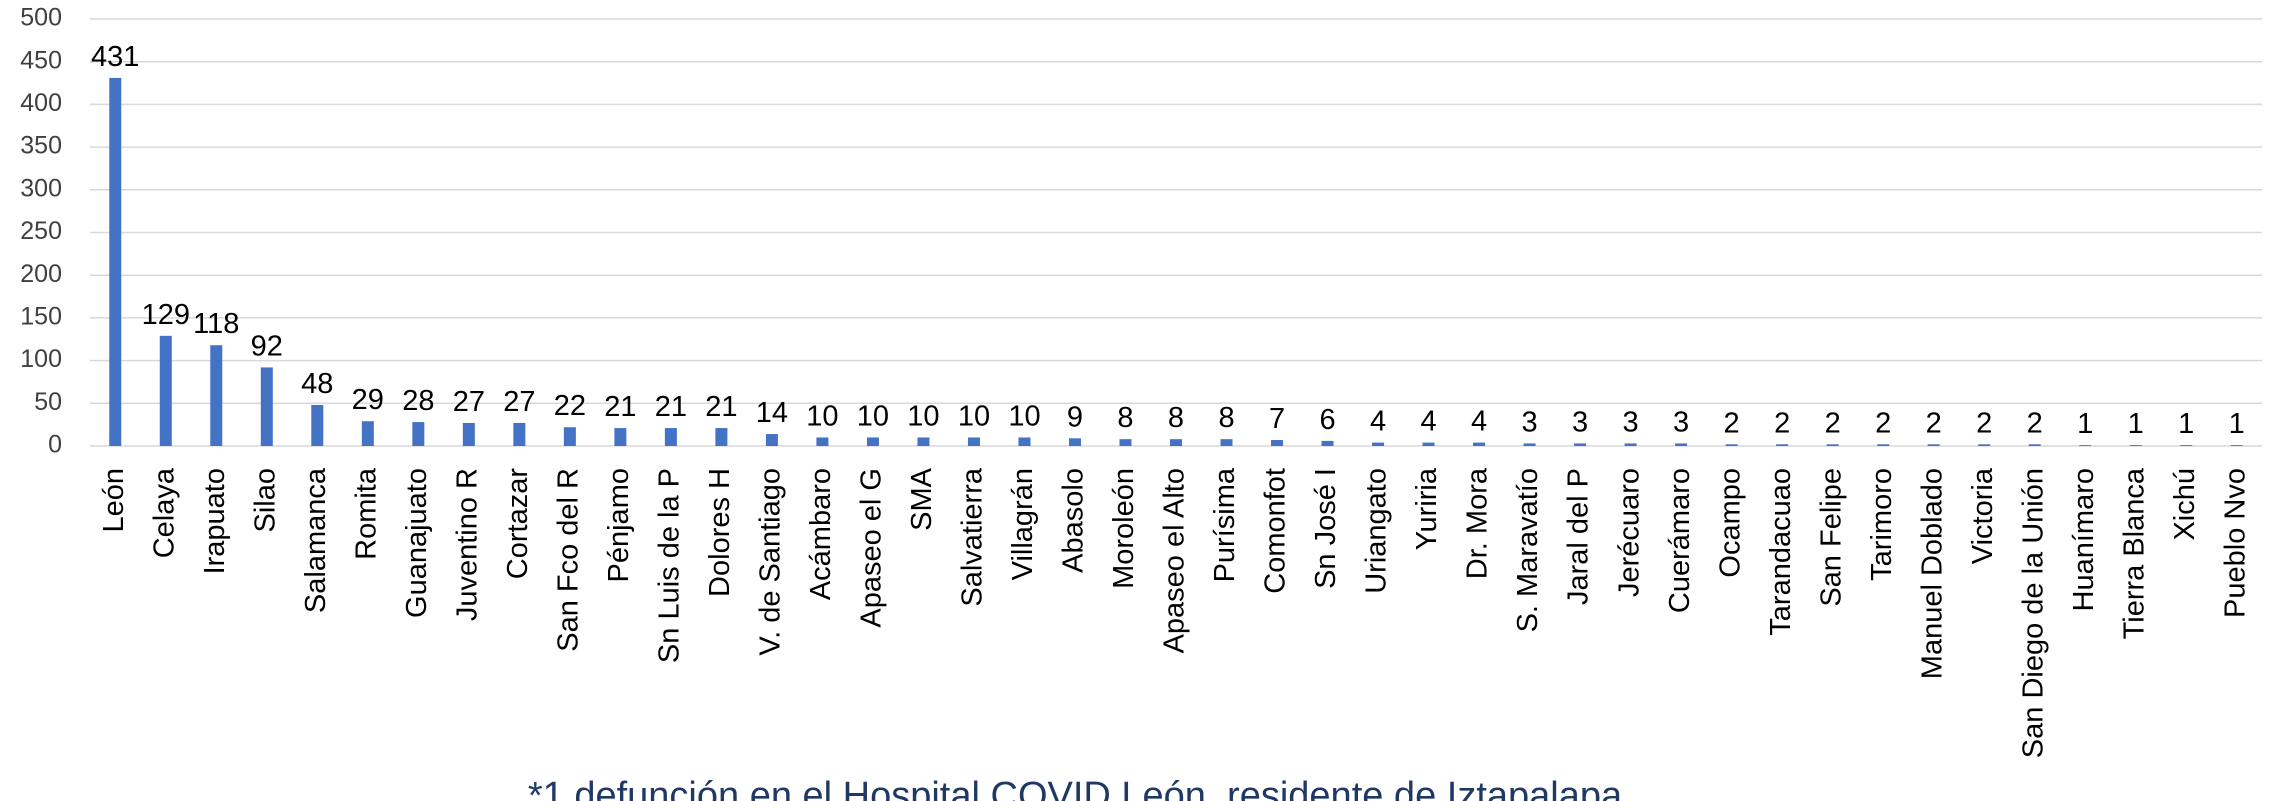 Image resolution: width=2270 pixels, height=801 pixels. Describe the element at coordinates (166, 315) in the screenshot. I see `data-label: 129` at that location.